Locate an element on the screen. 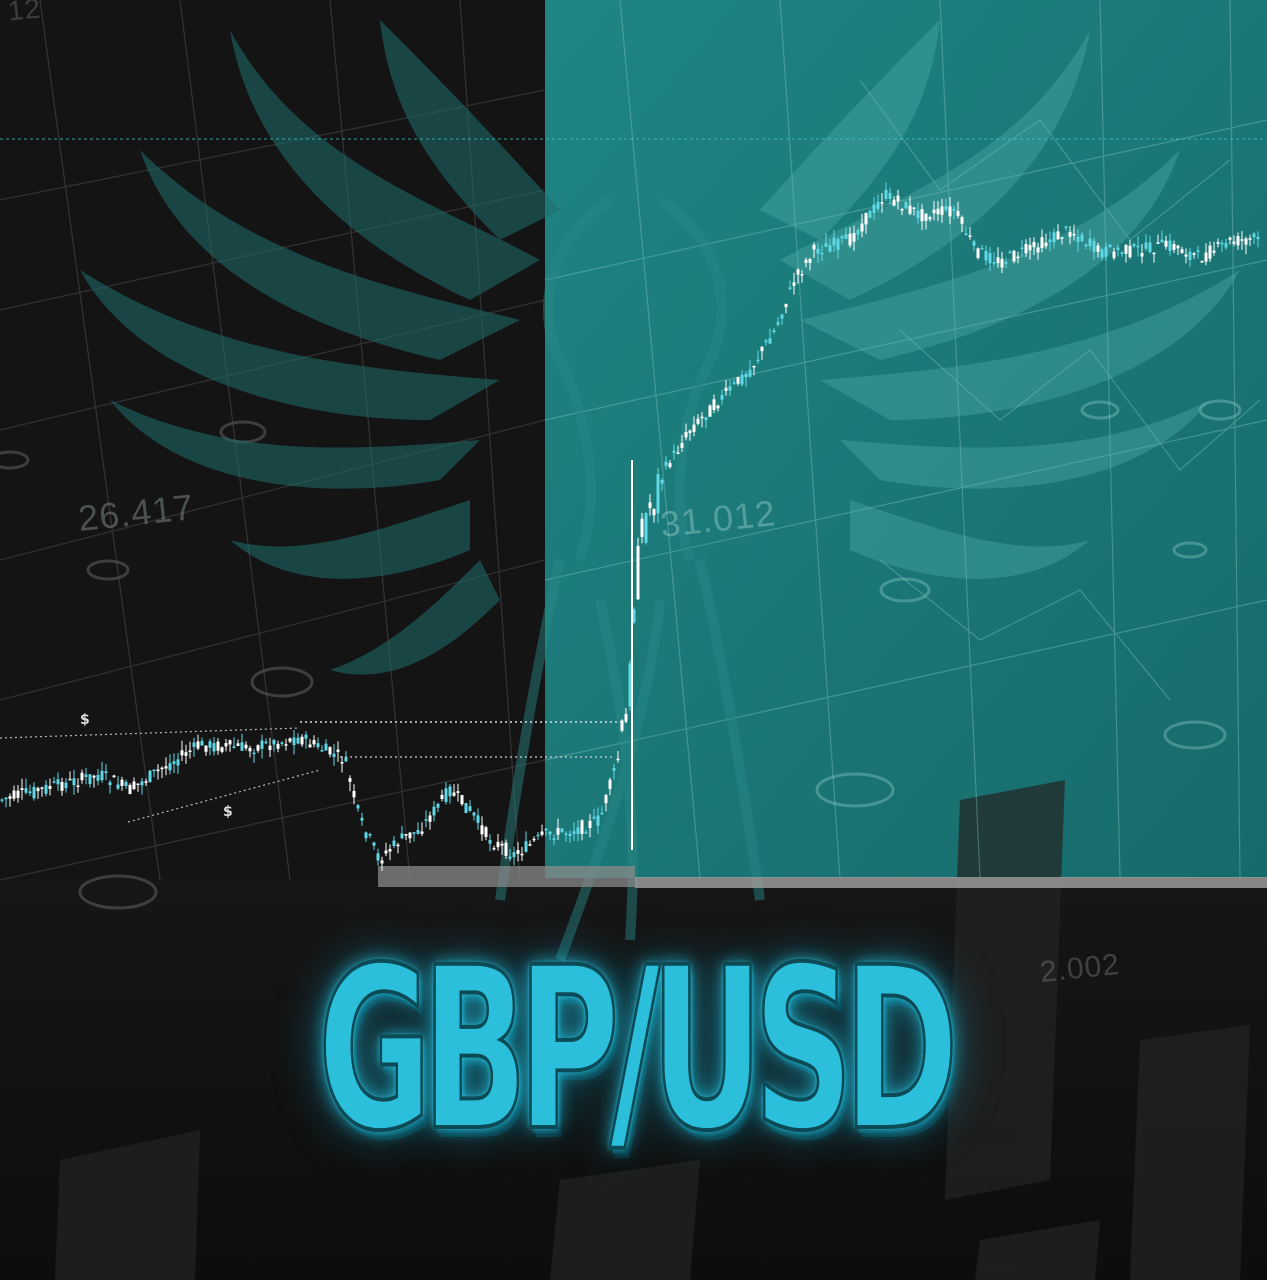 This screenshot has height=1280, width=1267. network-nodes is located at coordinates (157, 665).